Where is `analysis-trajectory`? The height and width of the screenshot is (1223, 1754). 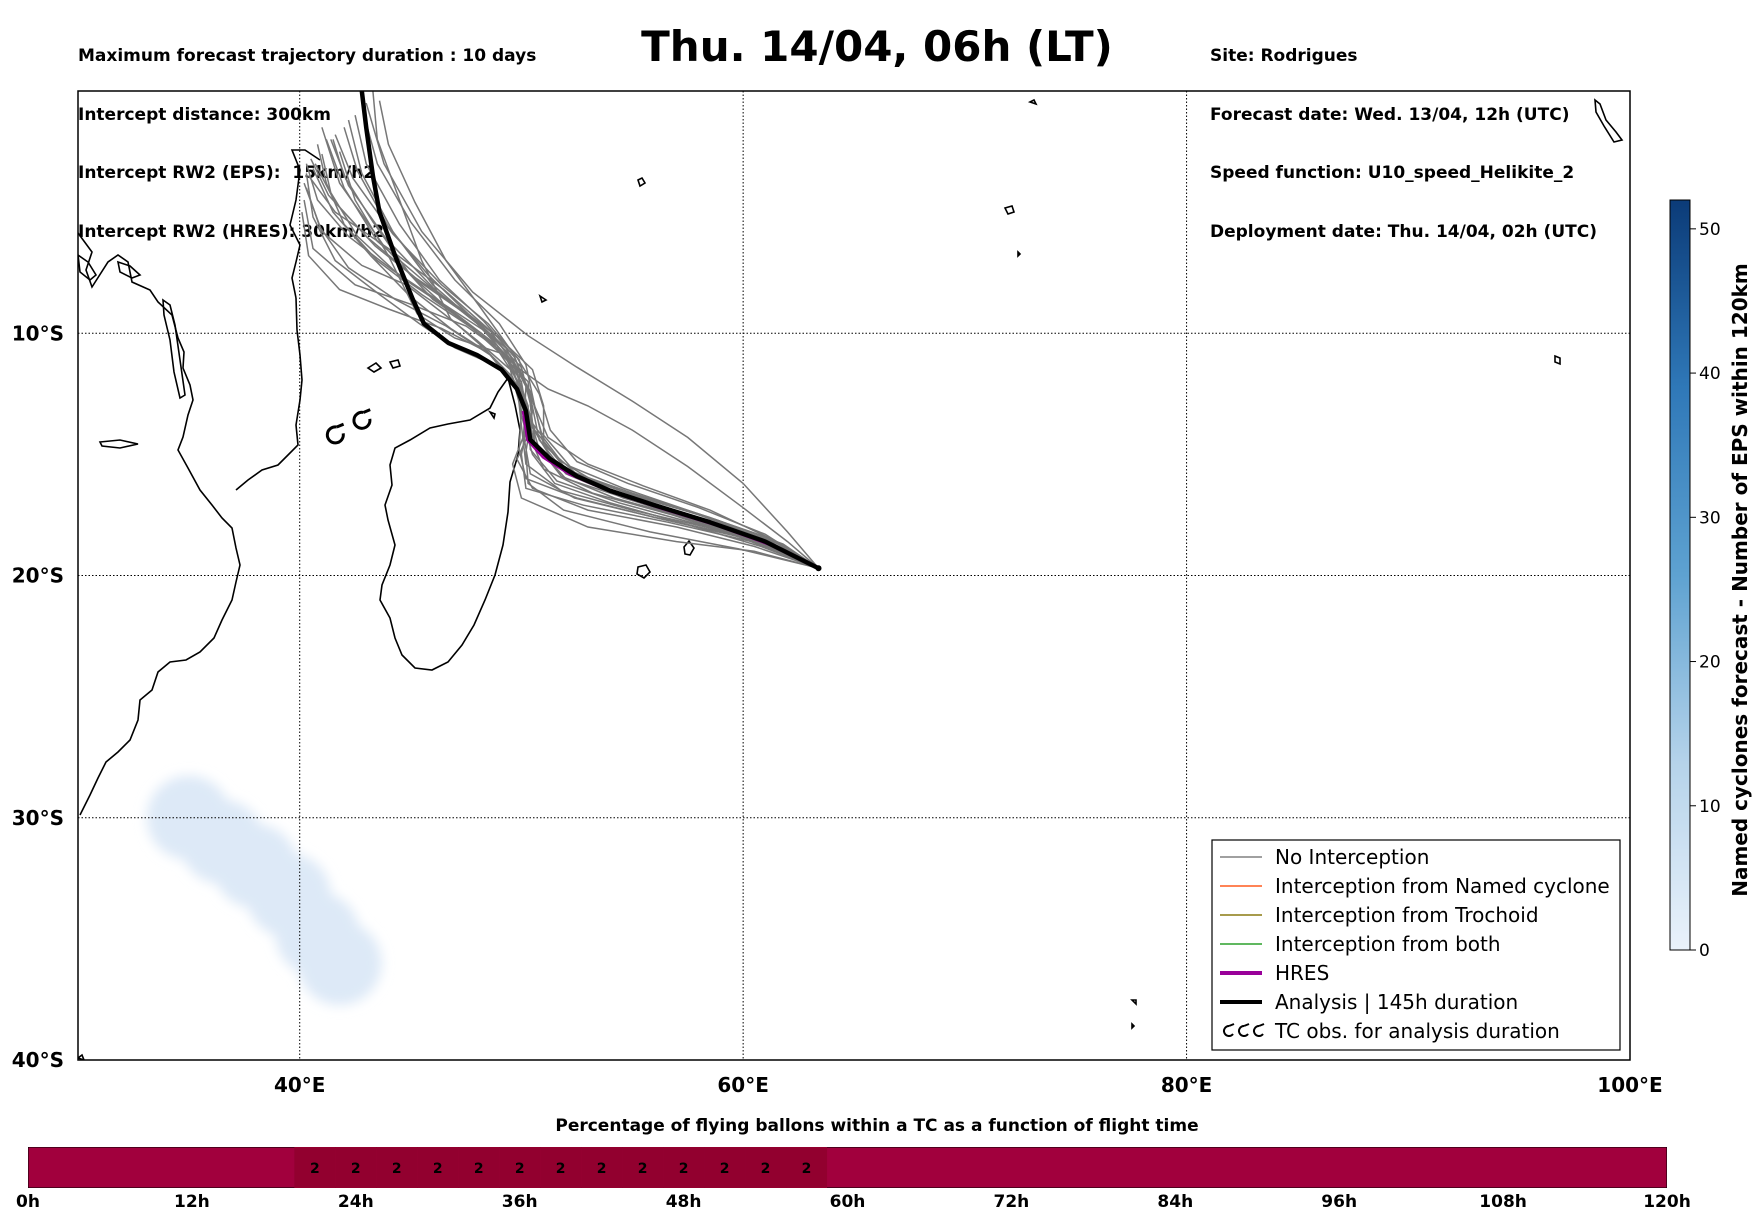
analysis-trajectory is located at coordinates (590, 331).